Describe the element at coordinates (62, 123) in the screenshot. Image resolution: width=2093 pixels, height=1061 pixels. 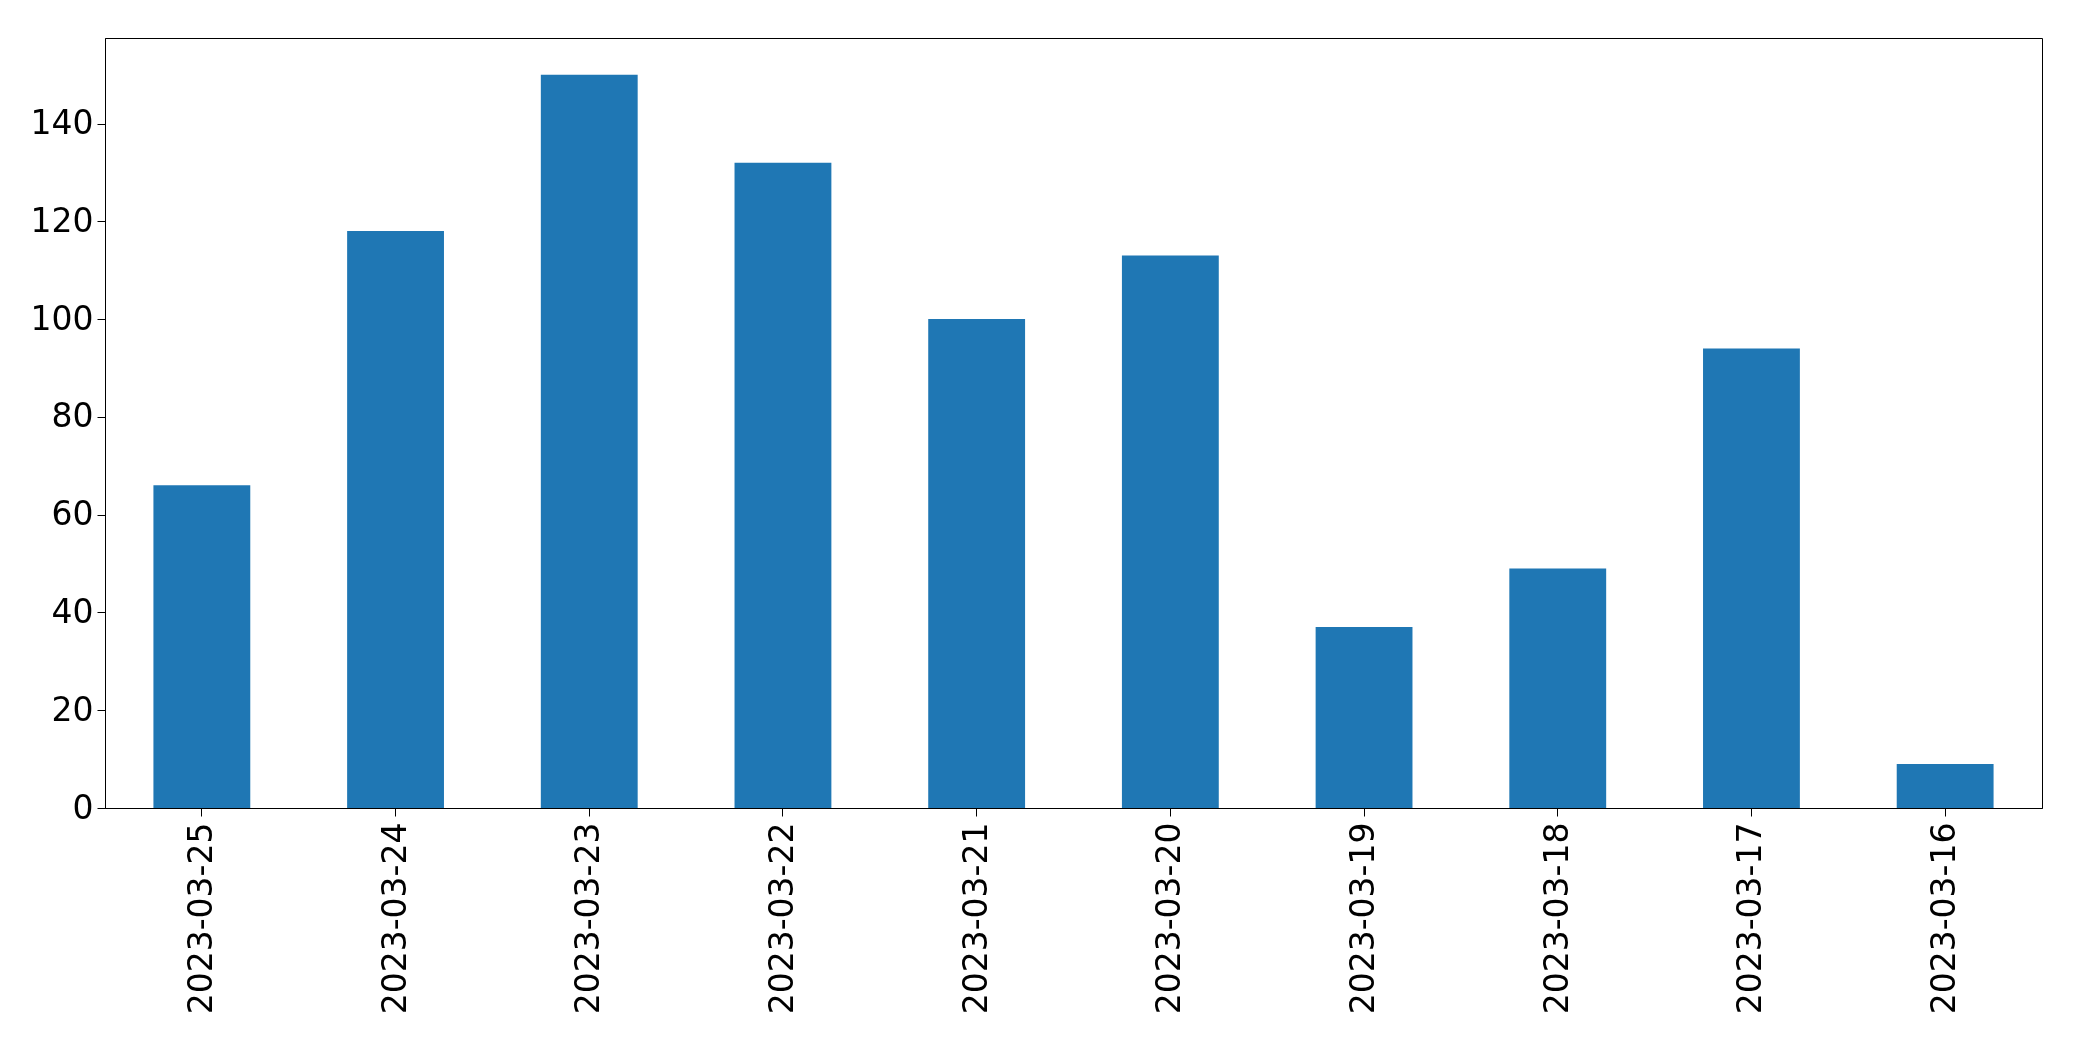
I see `y-tick-label: 140` at that location.